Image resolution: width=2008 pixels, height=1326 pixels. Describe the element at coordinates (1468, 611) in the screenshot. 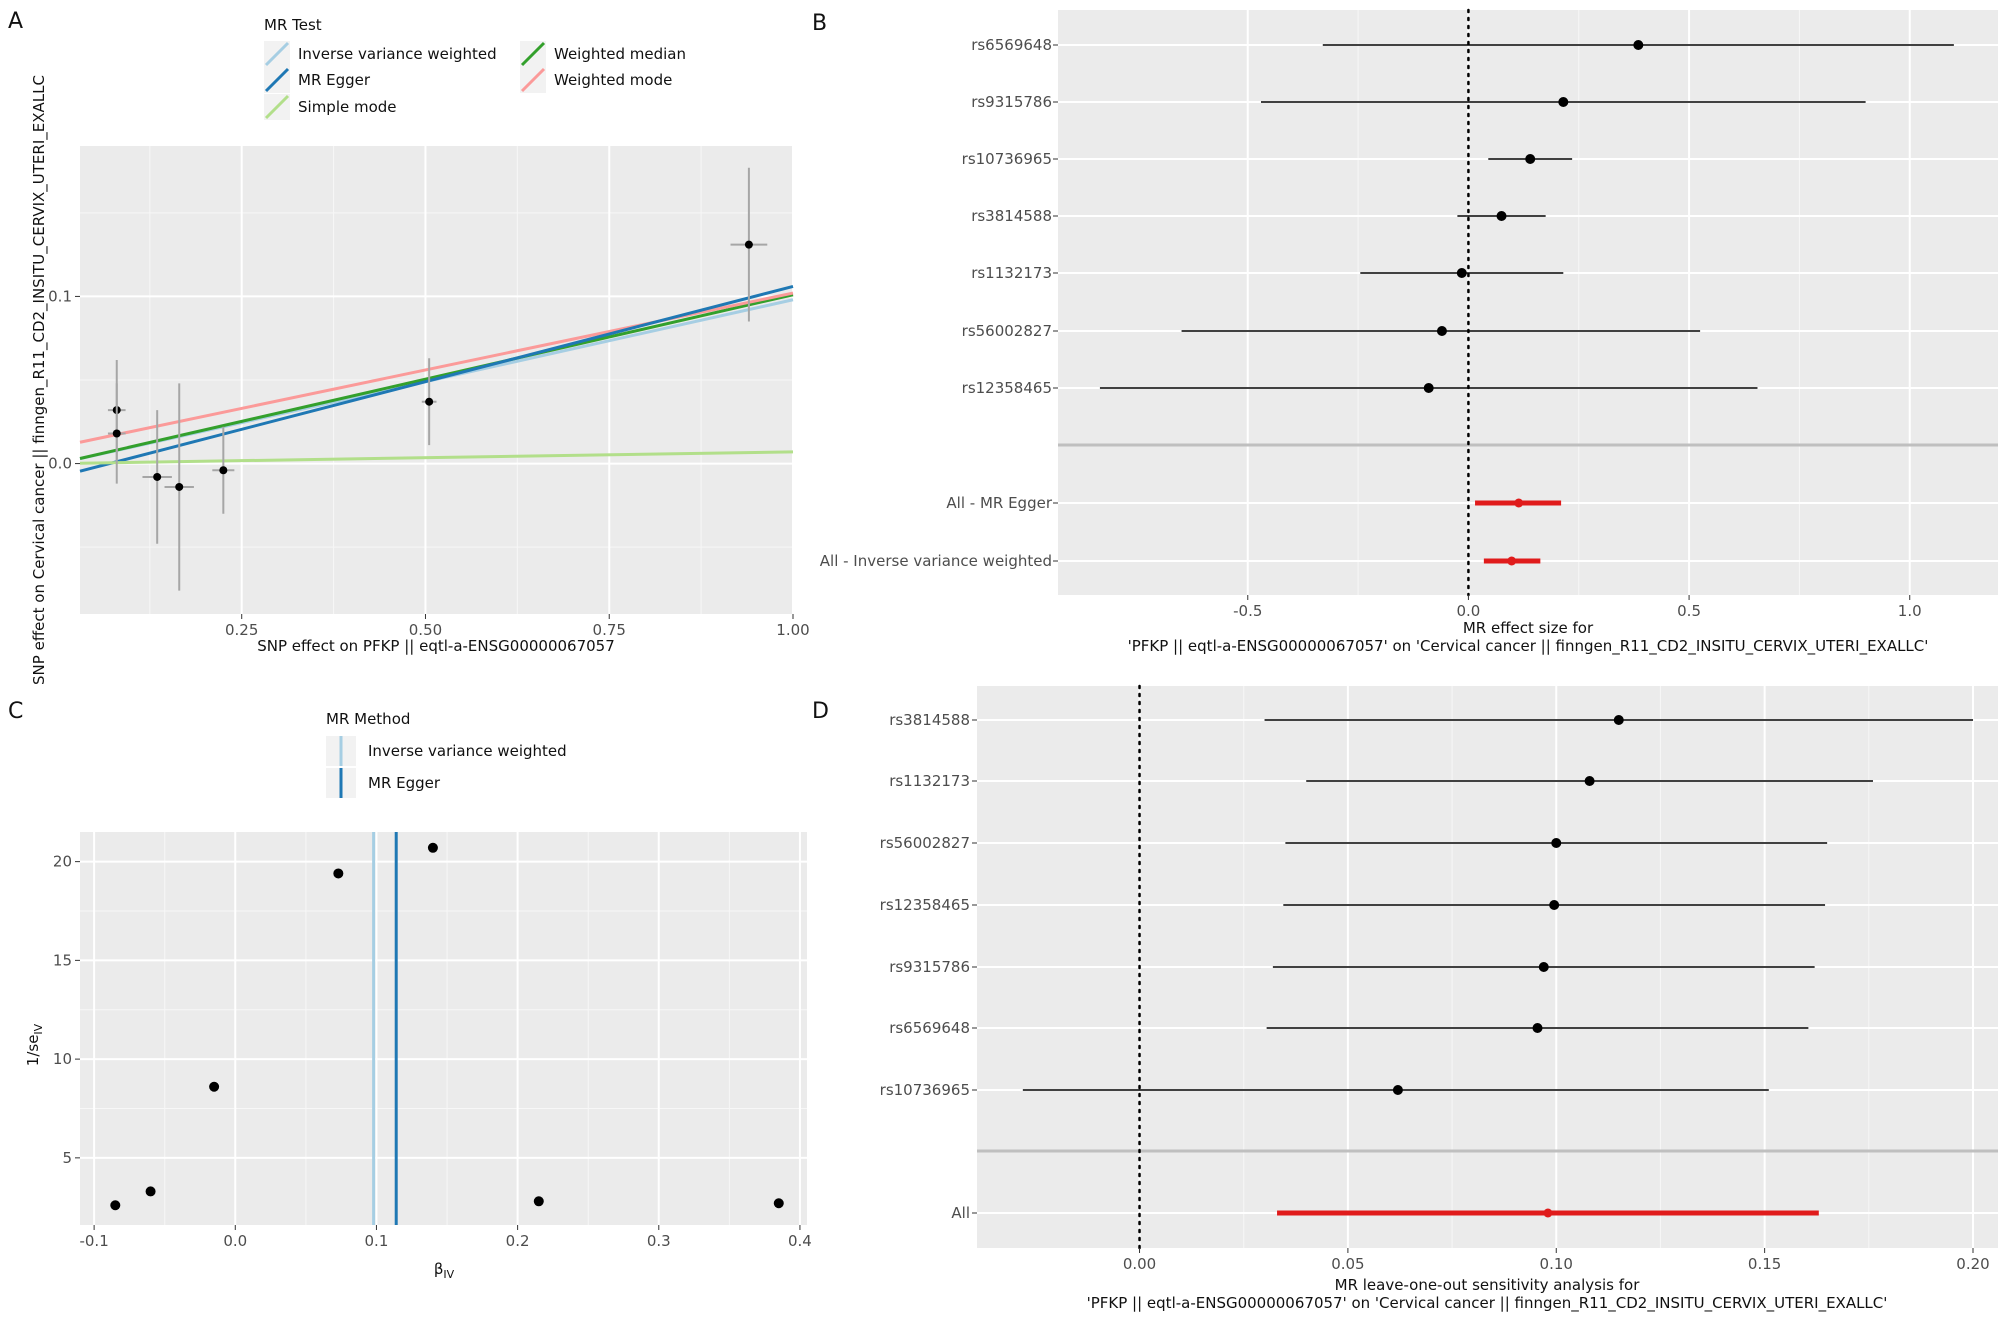

I see `panel-b-x-tick-label: 0.0` at that location.